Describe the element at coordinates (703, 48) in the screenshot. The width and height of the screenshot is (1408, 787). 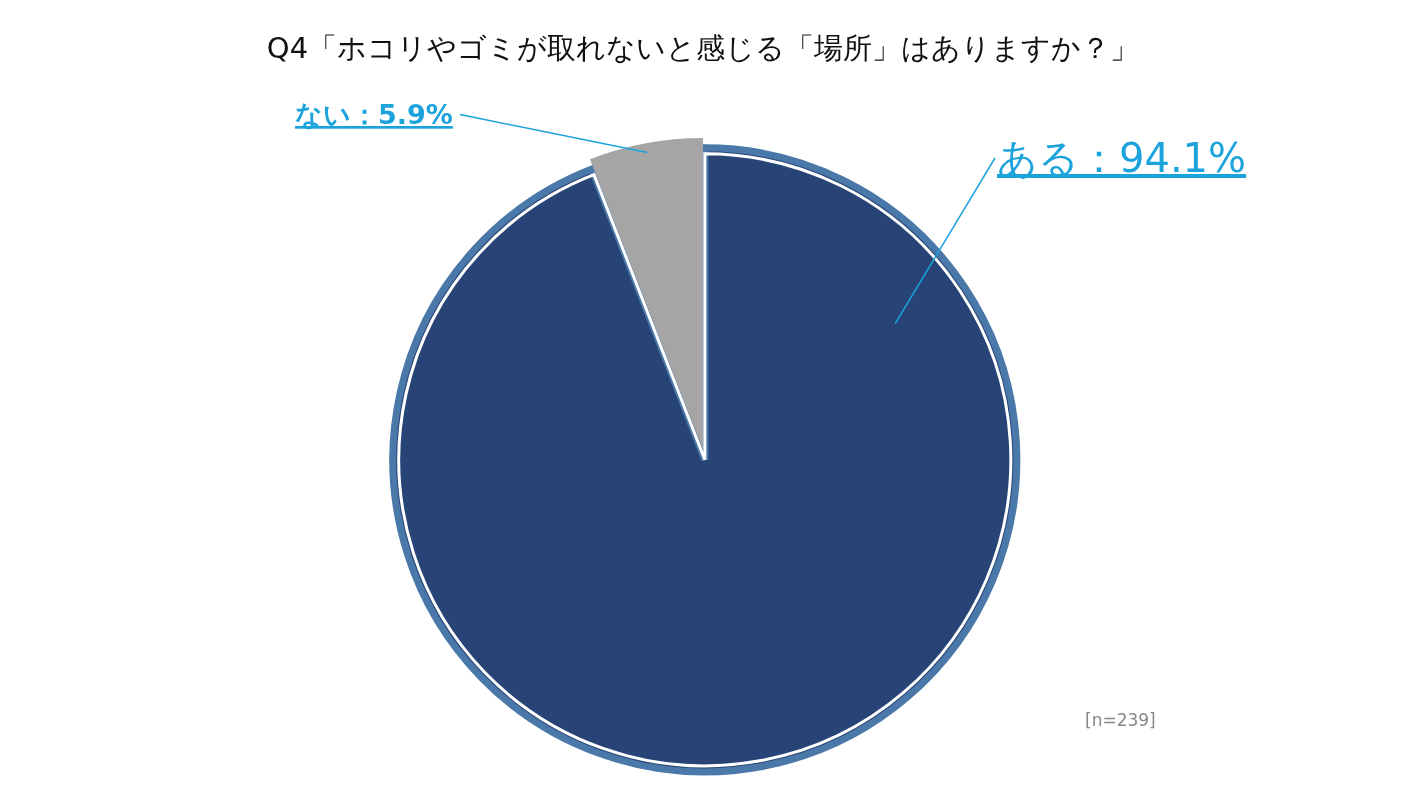
I see `title: Q4「ホコリやゴミが取れないと感じる「場所」はありますか？」` at that location.